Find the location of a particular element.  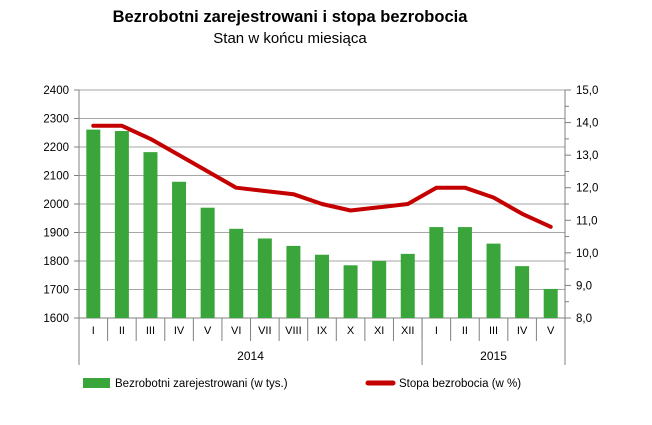

month-label: X is located at coordinates (351, 331).